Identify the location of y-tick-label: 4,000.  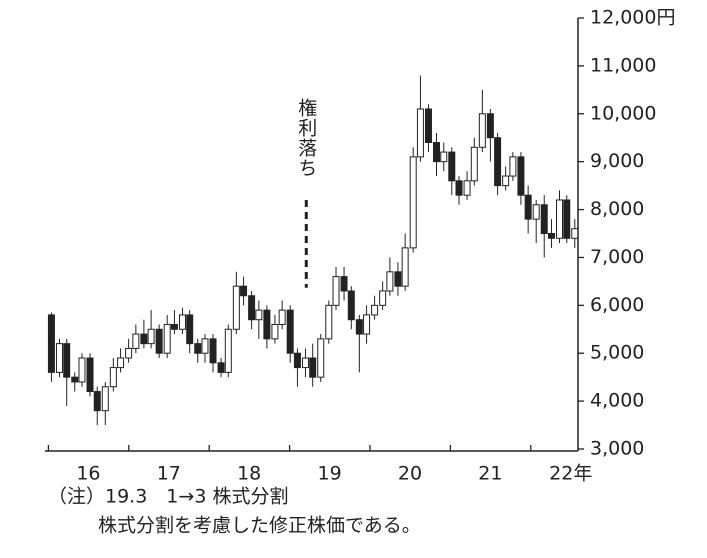
(617, 401).